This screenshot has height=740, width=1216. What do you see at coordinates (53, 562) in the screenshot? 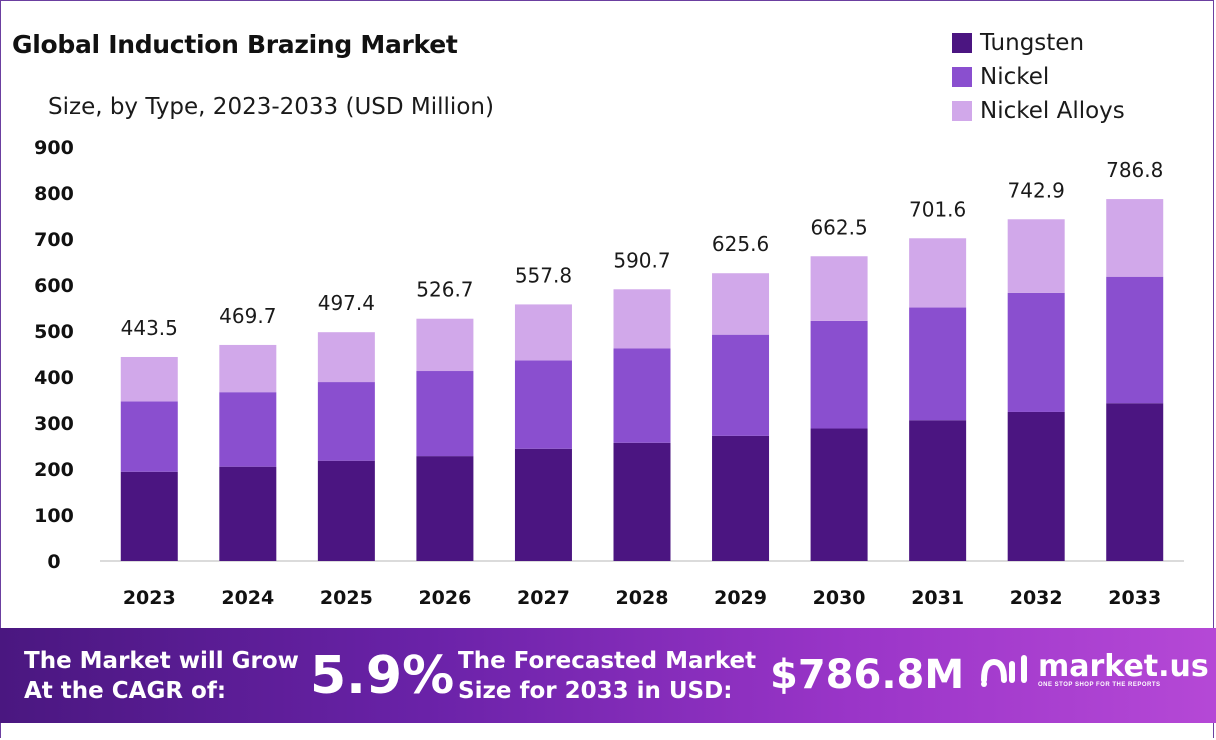
I see `y-tick-label: 0` at bounding box center [53, 562].